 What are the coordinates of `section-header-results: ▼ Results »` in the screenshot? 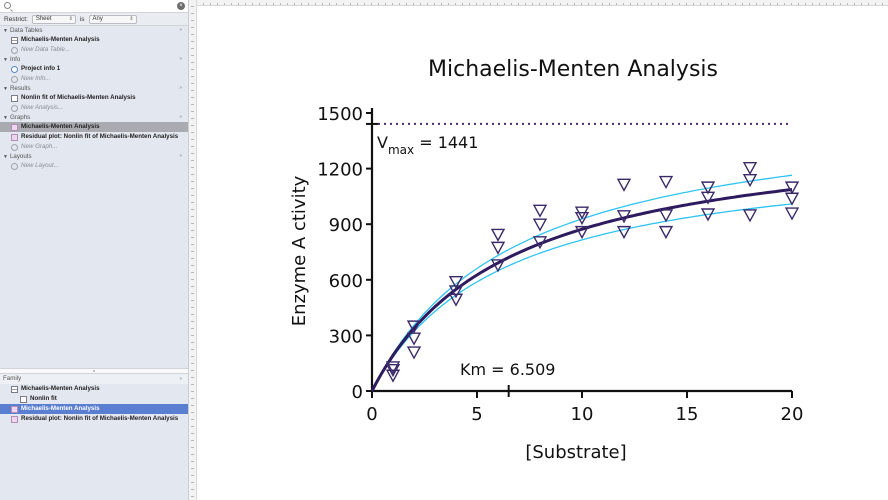 It's located at (94, 88).